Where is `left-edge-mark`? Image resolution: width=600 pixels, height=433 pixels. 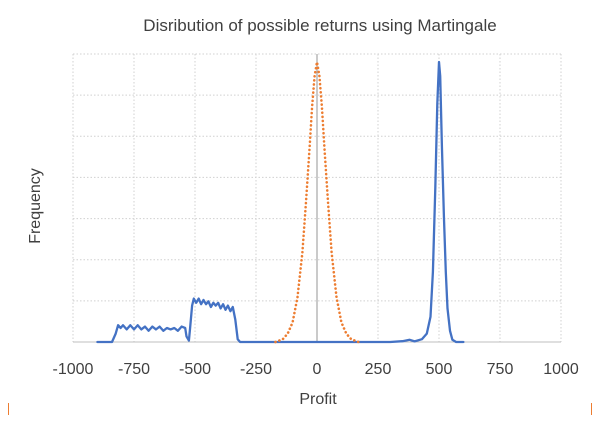
left-edge-mark is located at coordinates (8, 409).